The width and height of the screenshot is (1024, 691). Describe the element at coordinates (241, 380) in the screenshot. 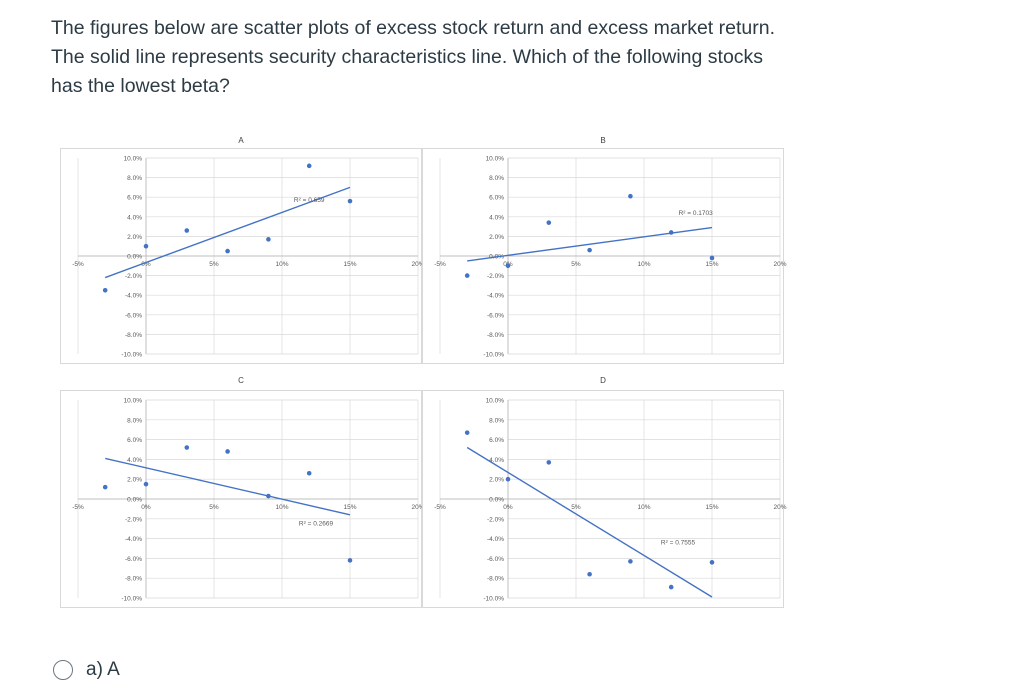

I see `chart-title: C` at that location.